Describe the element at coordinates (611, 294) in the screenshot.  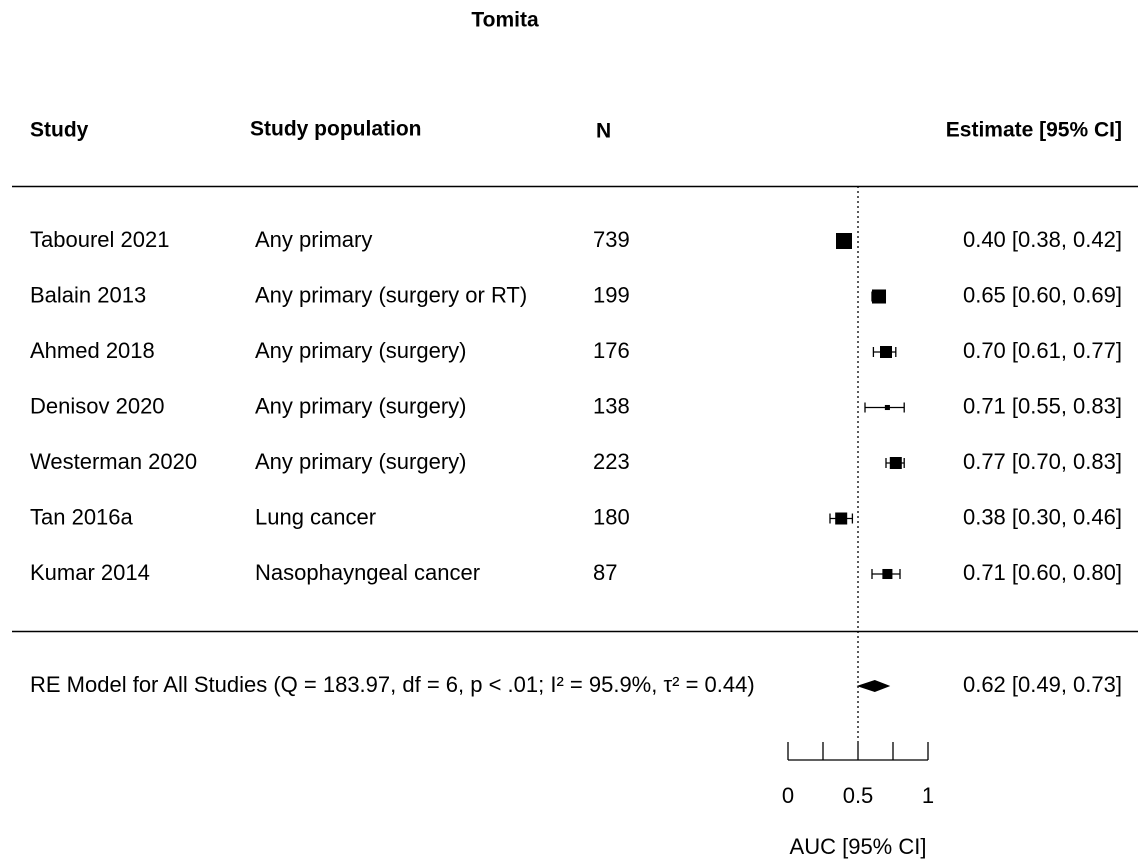
I see `study-n: 199` at that location.